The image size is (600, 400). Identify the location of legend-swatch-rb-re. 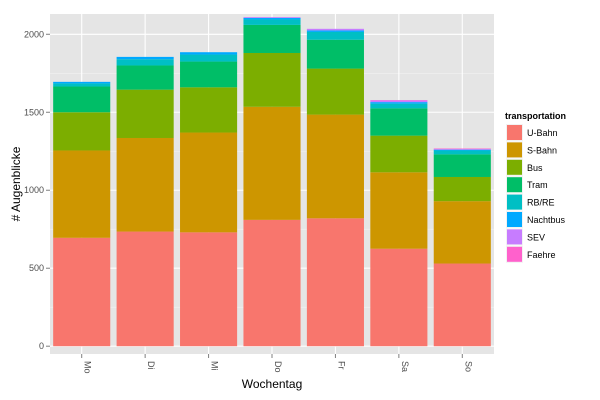
(514, 202).